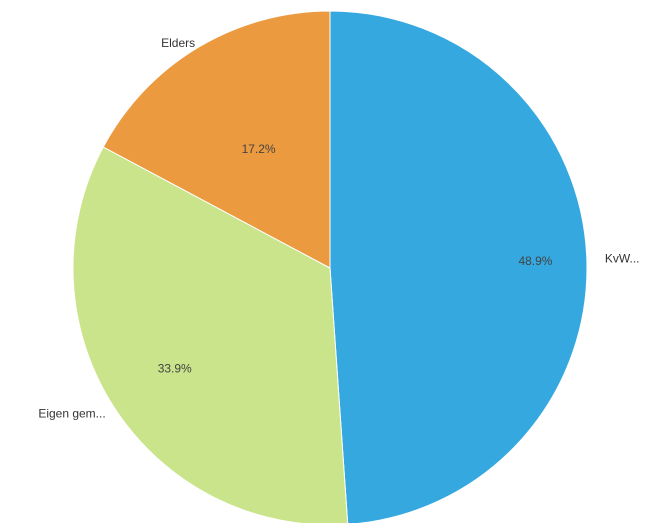 Image resolution: width=651 pixels, height=528 pixels. What do you see at coordinates (175, 369) in the screenshot?
I see `slice-value-label-1: 33.9%` at bounding box center [175, 369].